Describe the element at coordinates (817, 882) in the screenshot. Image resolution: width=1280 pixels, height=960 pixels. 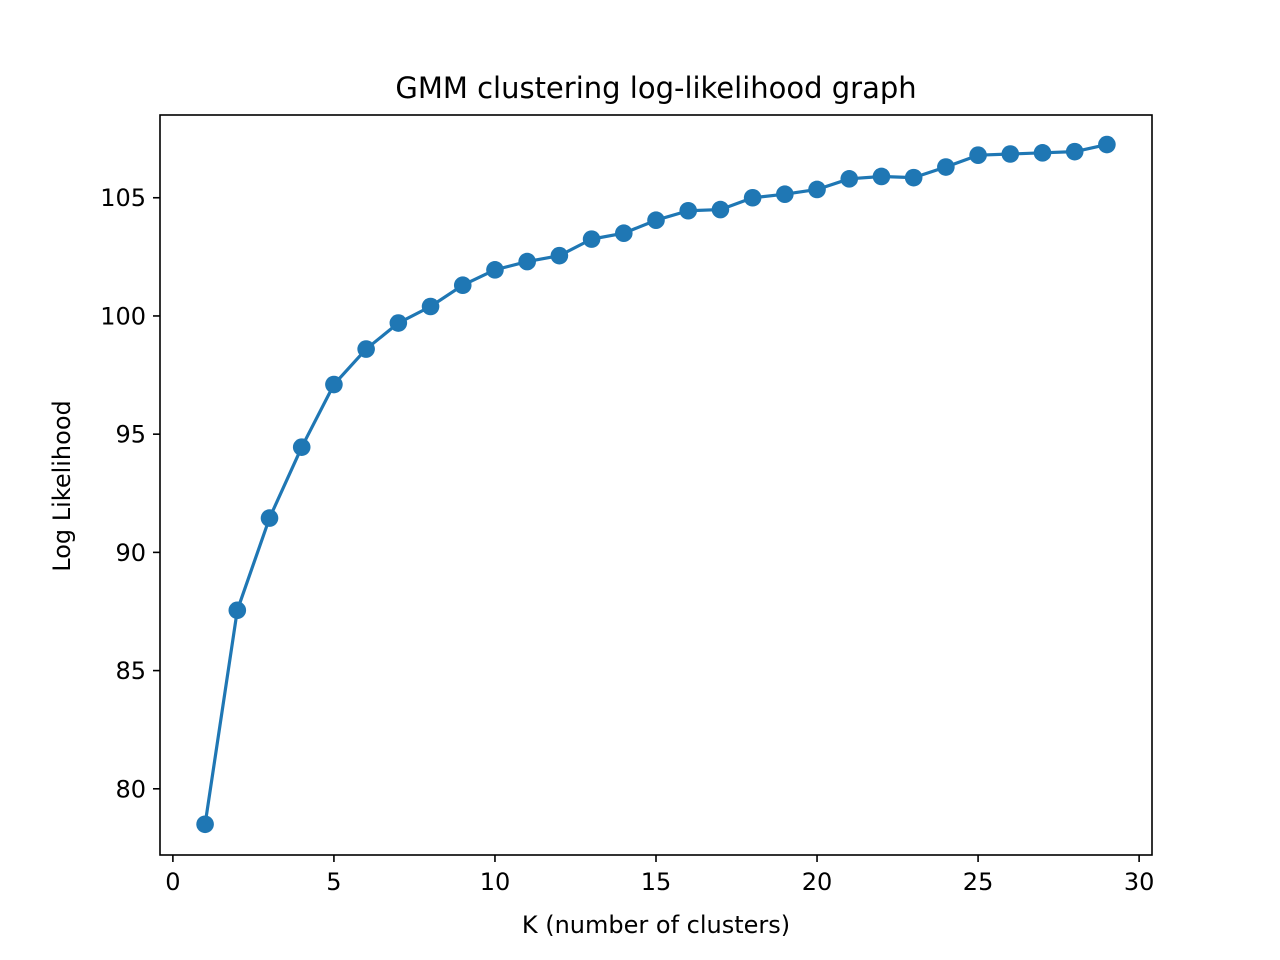
I see `x-tick-label: 20` at that location.